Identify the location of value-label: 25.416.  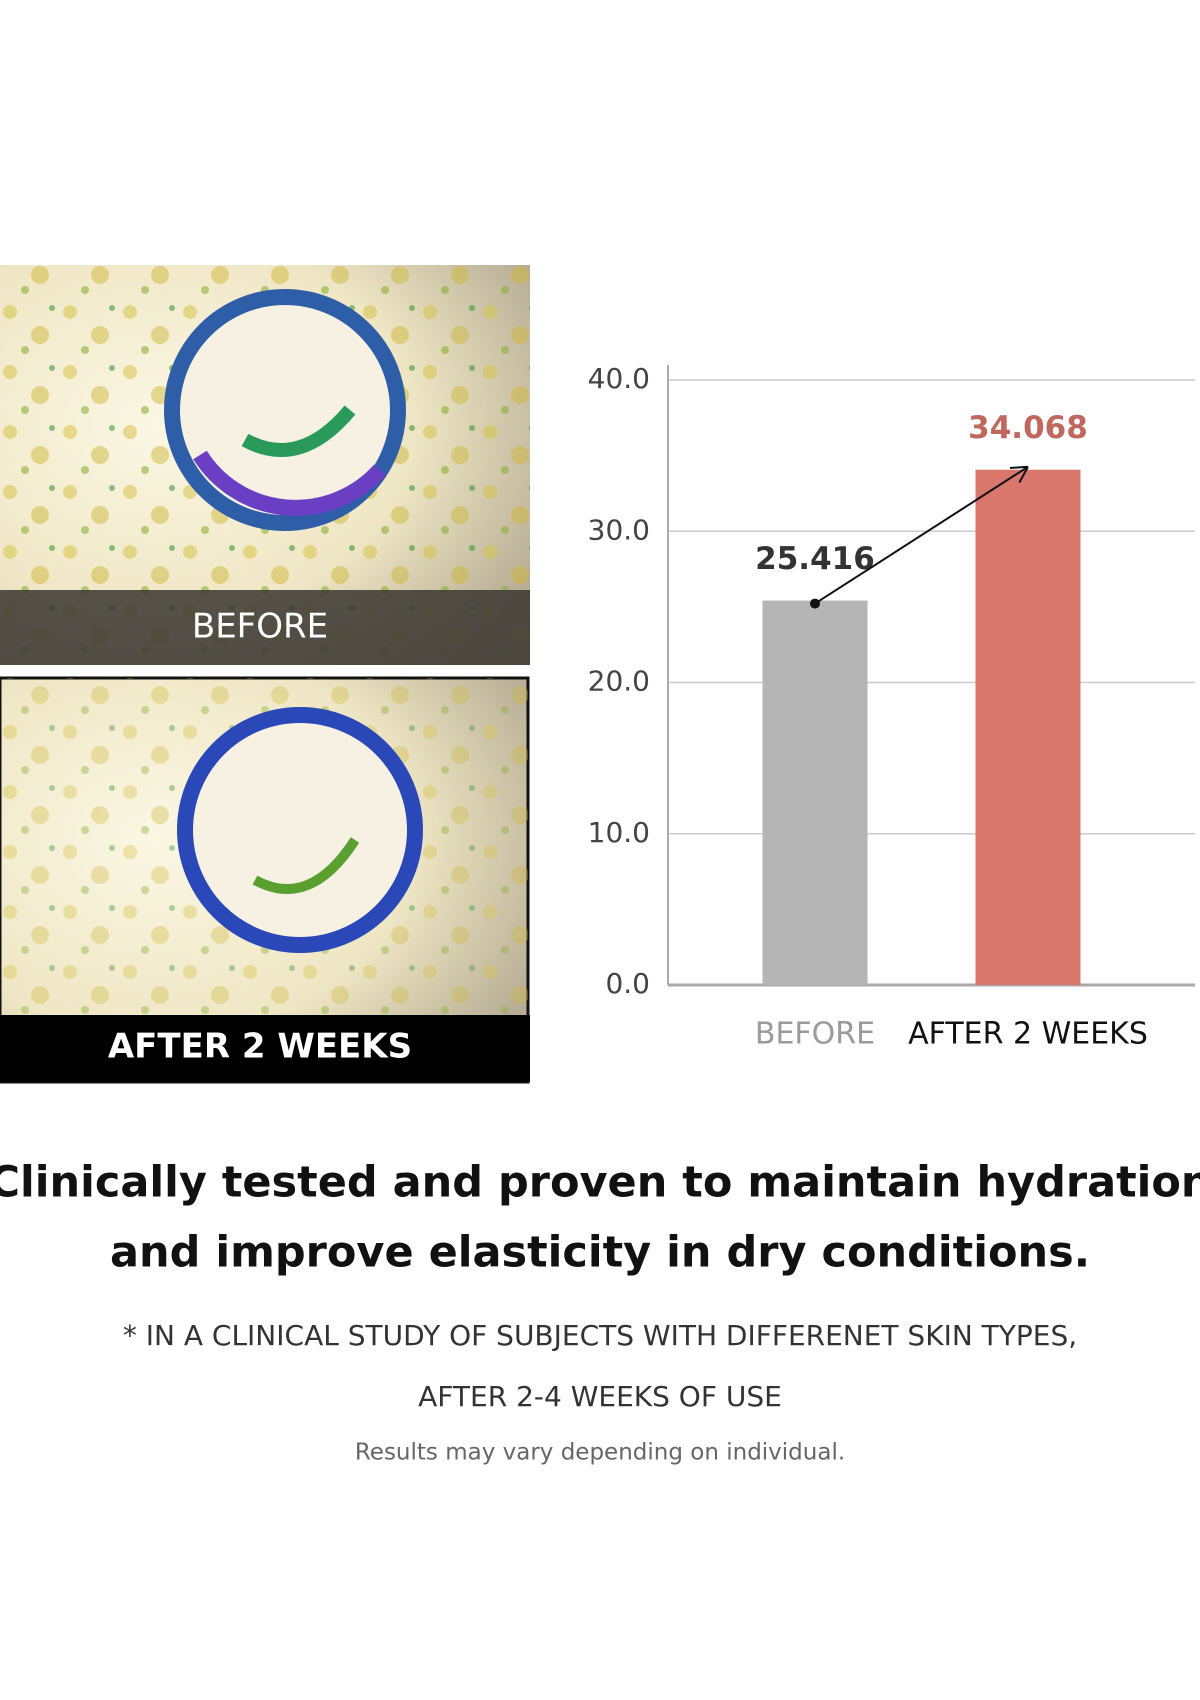
(815, 559).